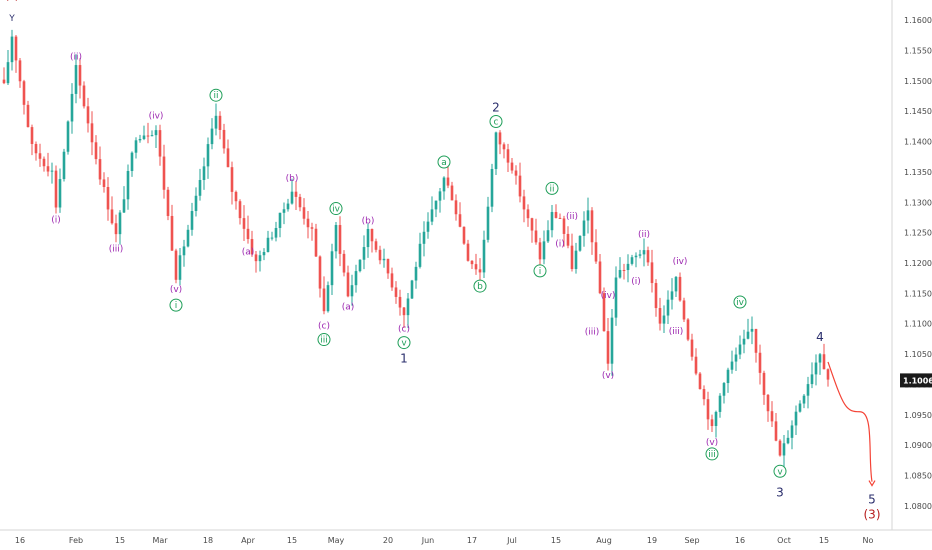 This screenshot has width=932, height=550. I want to click on projection-line, so click(850, 421).